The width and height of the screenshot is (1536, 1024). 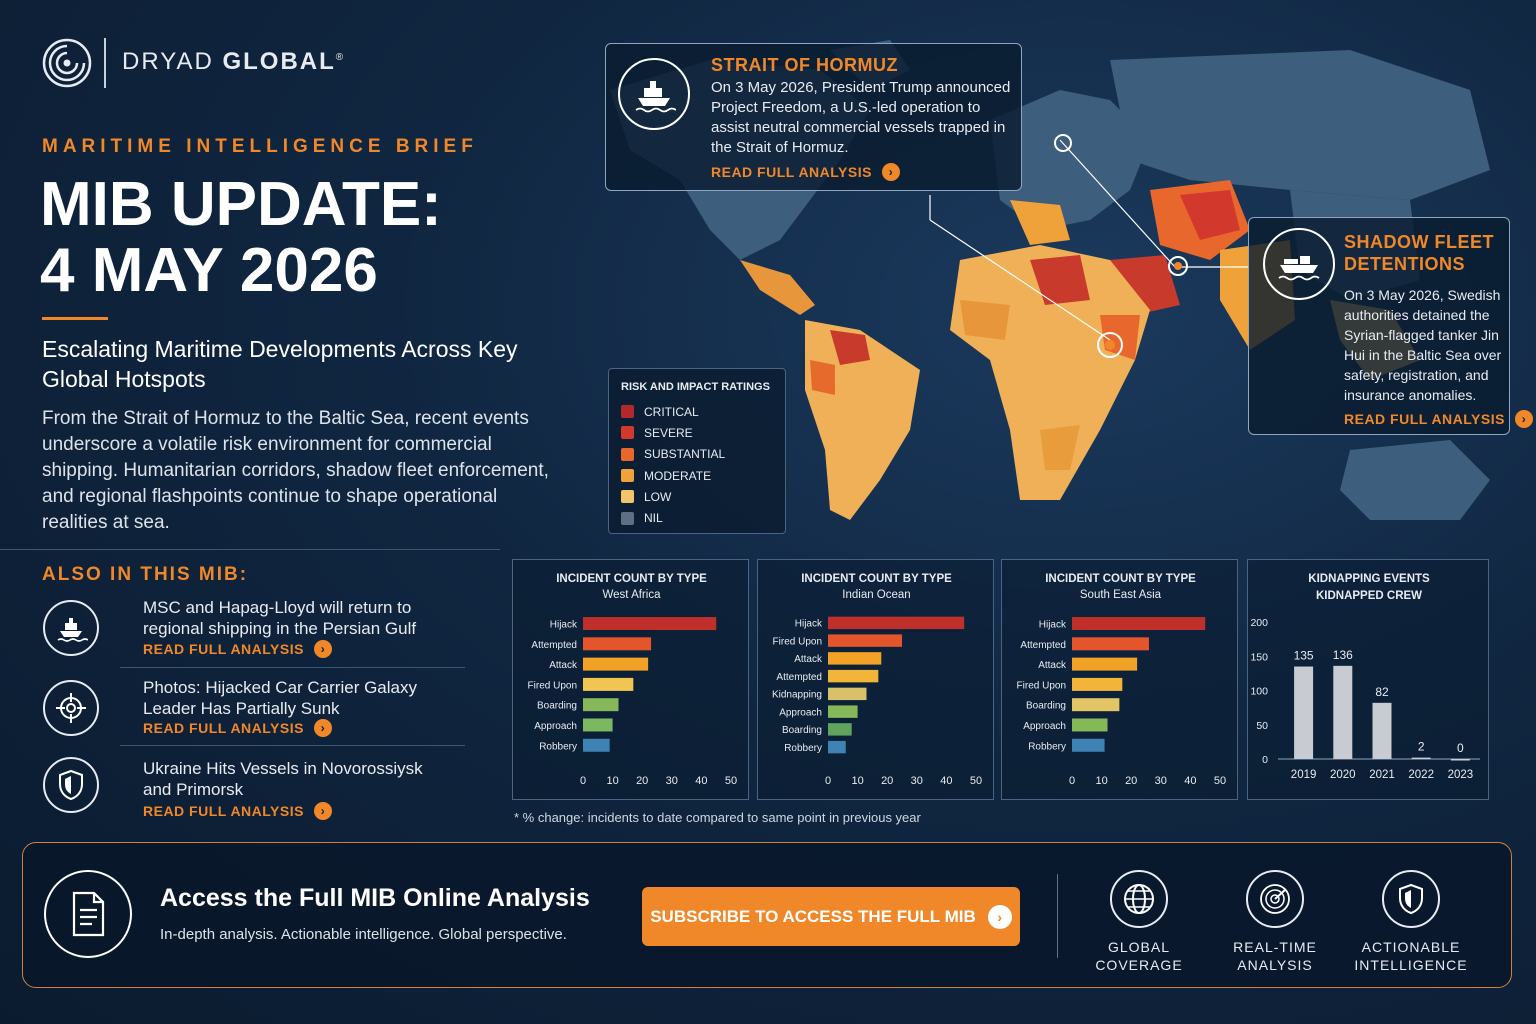 What do you see at coordinates (1411, 947) in the screenshot?
I see `feature-label-line1: ACTIONABLE` at bounding box center [1411, 947].